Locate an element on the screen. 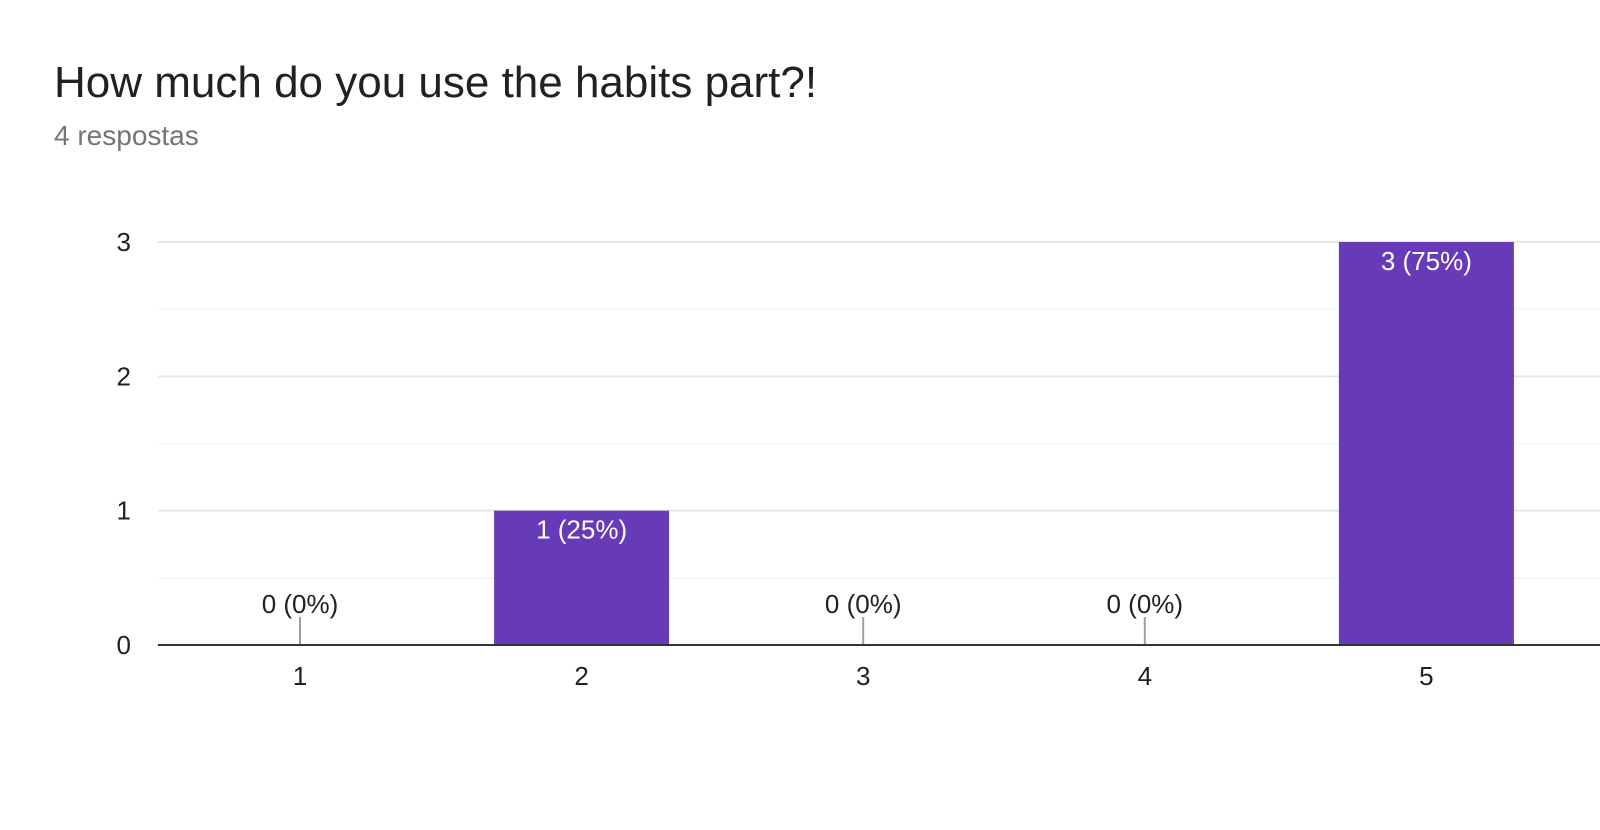 This screenshot has width=1600, height=830. y-tick-label: 0 is located at coordinates (124, 645).